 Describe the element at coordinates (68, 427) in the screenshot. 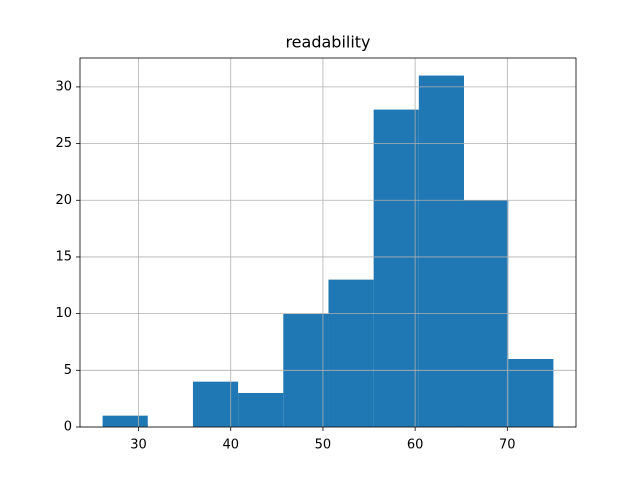

I see `y-tick-label: 0` at that location.